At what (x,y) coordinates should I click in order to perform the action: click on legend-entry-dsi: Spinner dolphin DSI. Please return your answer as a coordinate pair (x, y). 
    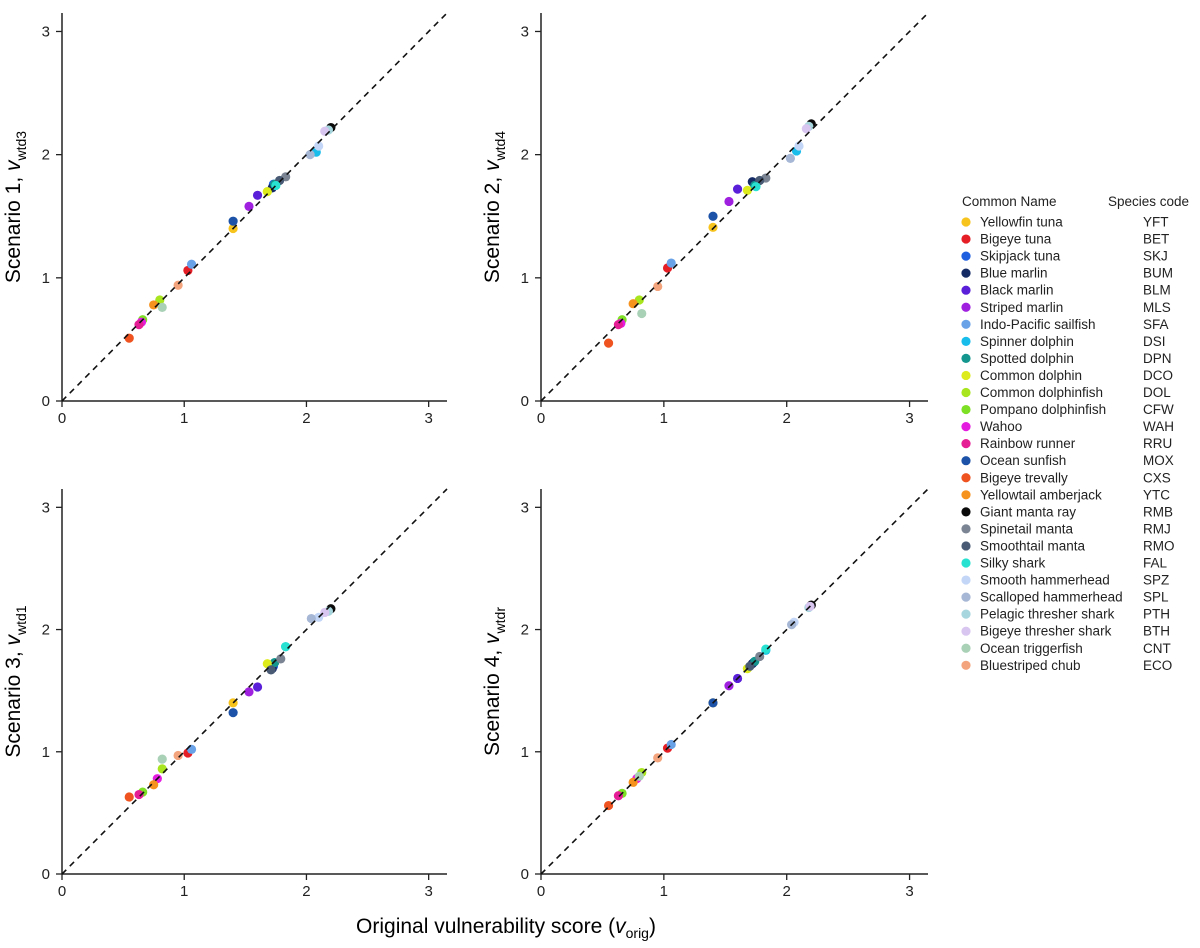
    Looking at the image, I should click on (1063, 341).